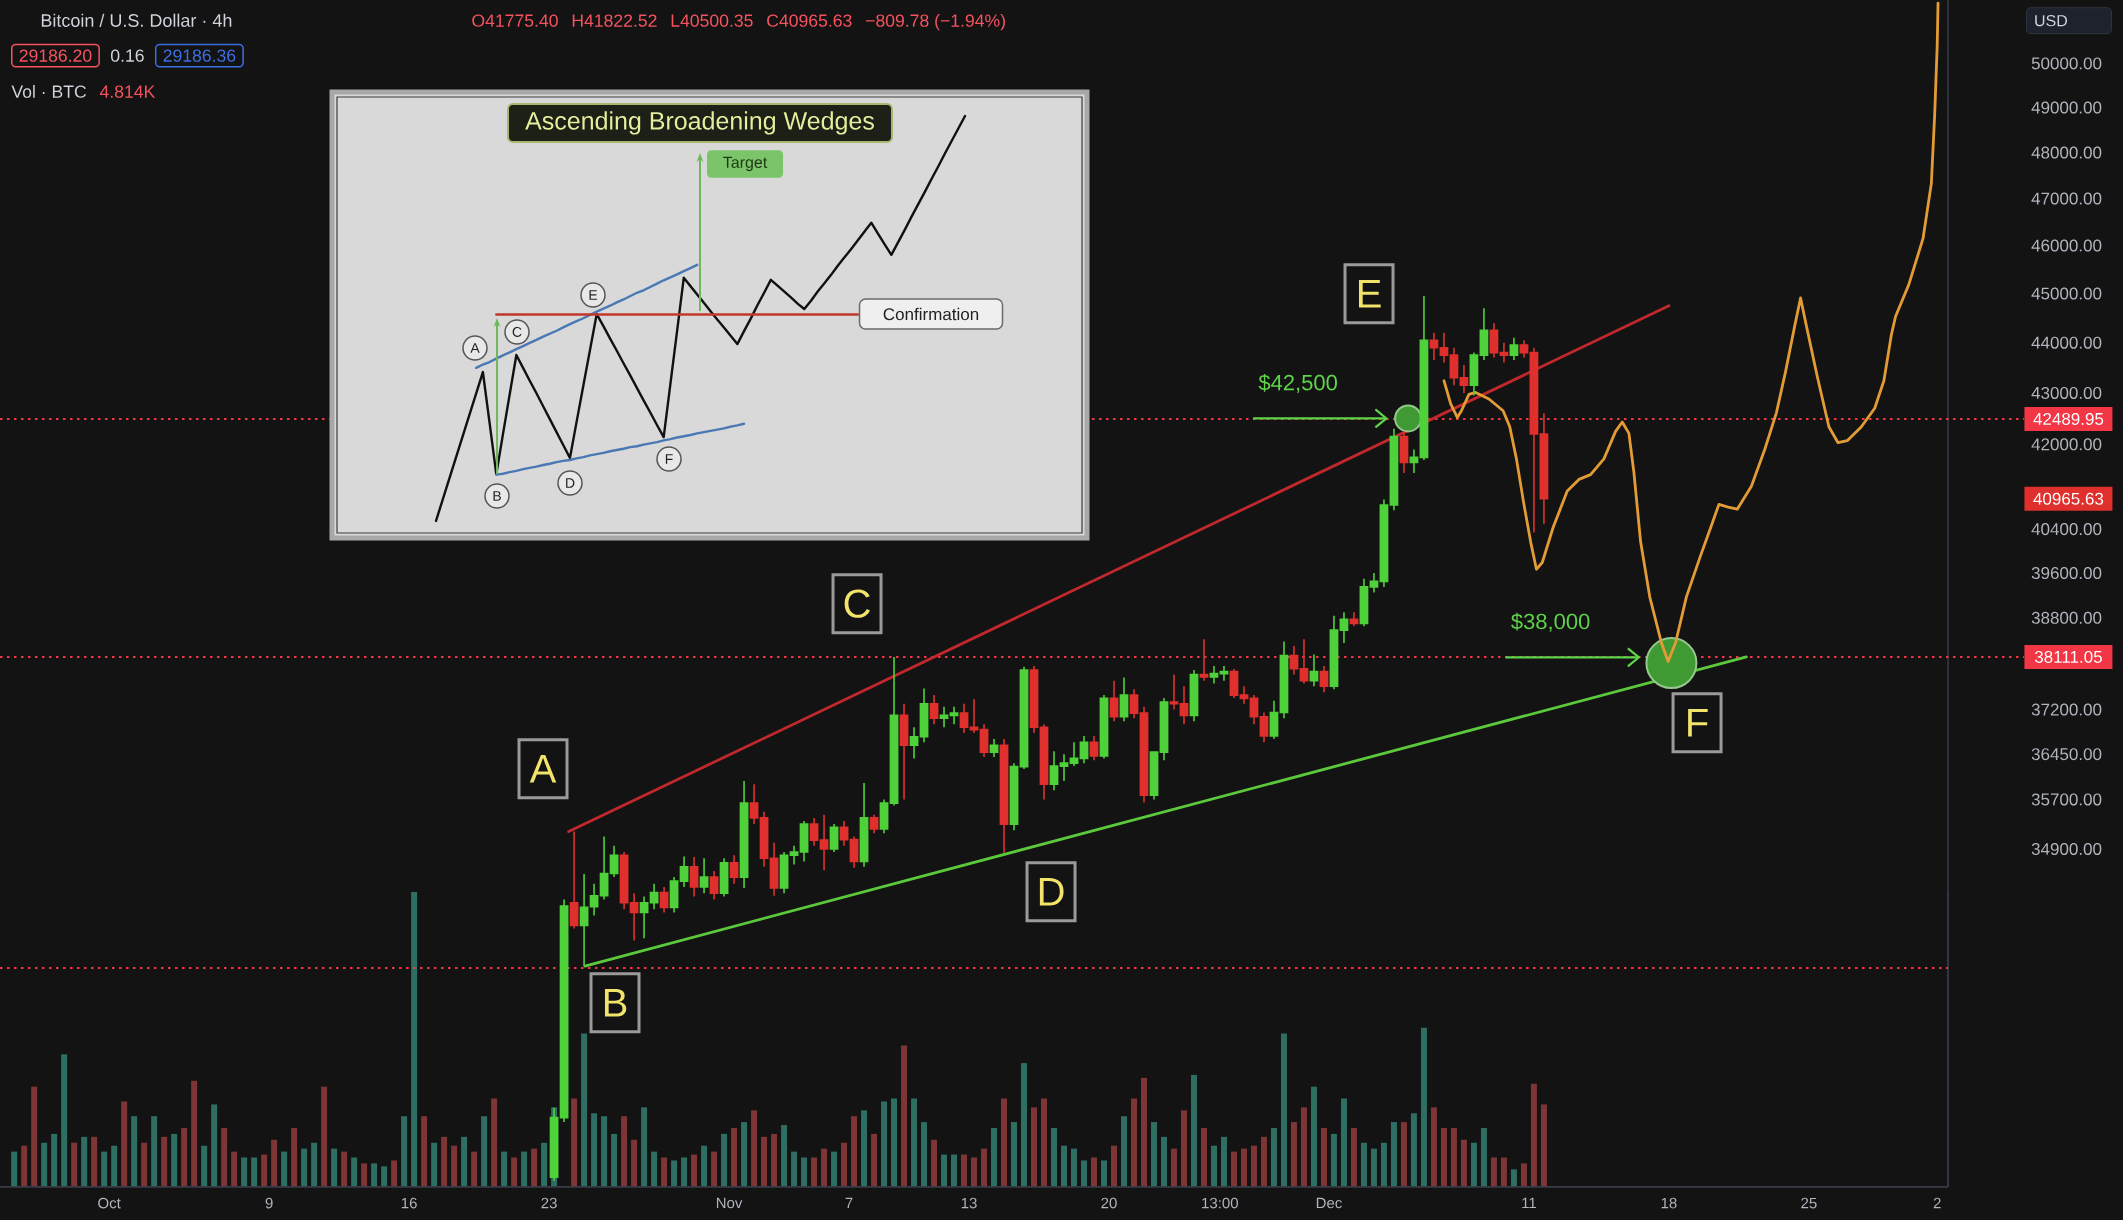 Image resolution: width=2123 pixels, height=1220 pixels. I want to click on annotation: A, so click(543, 768).